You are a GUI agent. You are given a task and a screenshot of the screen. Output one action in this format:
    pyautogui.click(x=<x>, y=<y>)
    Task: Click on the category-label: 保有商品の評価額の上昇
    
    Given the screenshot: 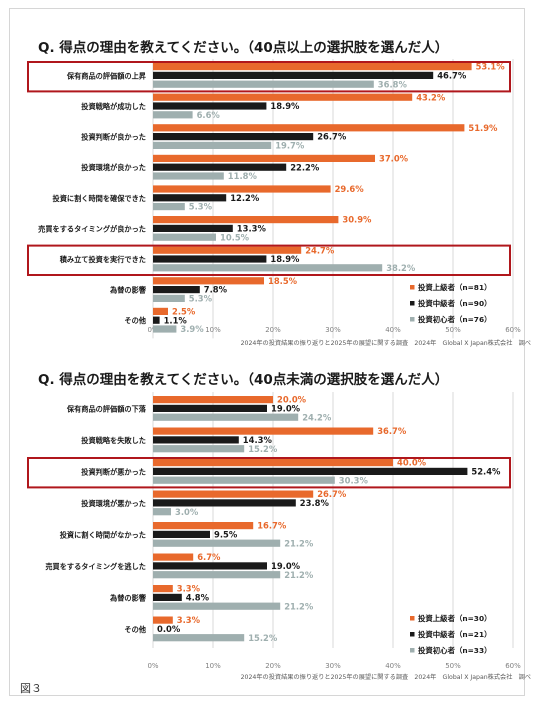 What is the action you would take?
    pyautogui.click(x=106, y=75)
    